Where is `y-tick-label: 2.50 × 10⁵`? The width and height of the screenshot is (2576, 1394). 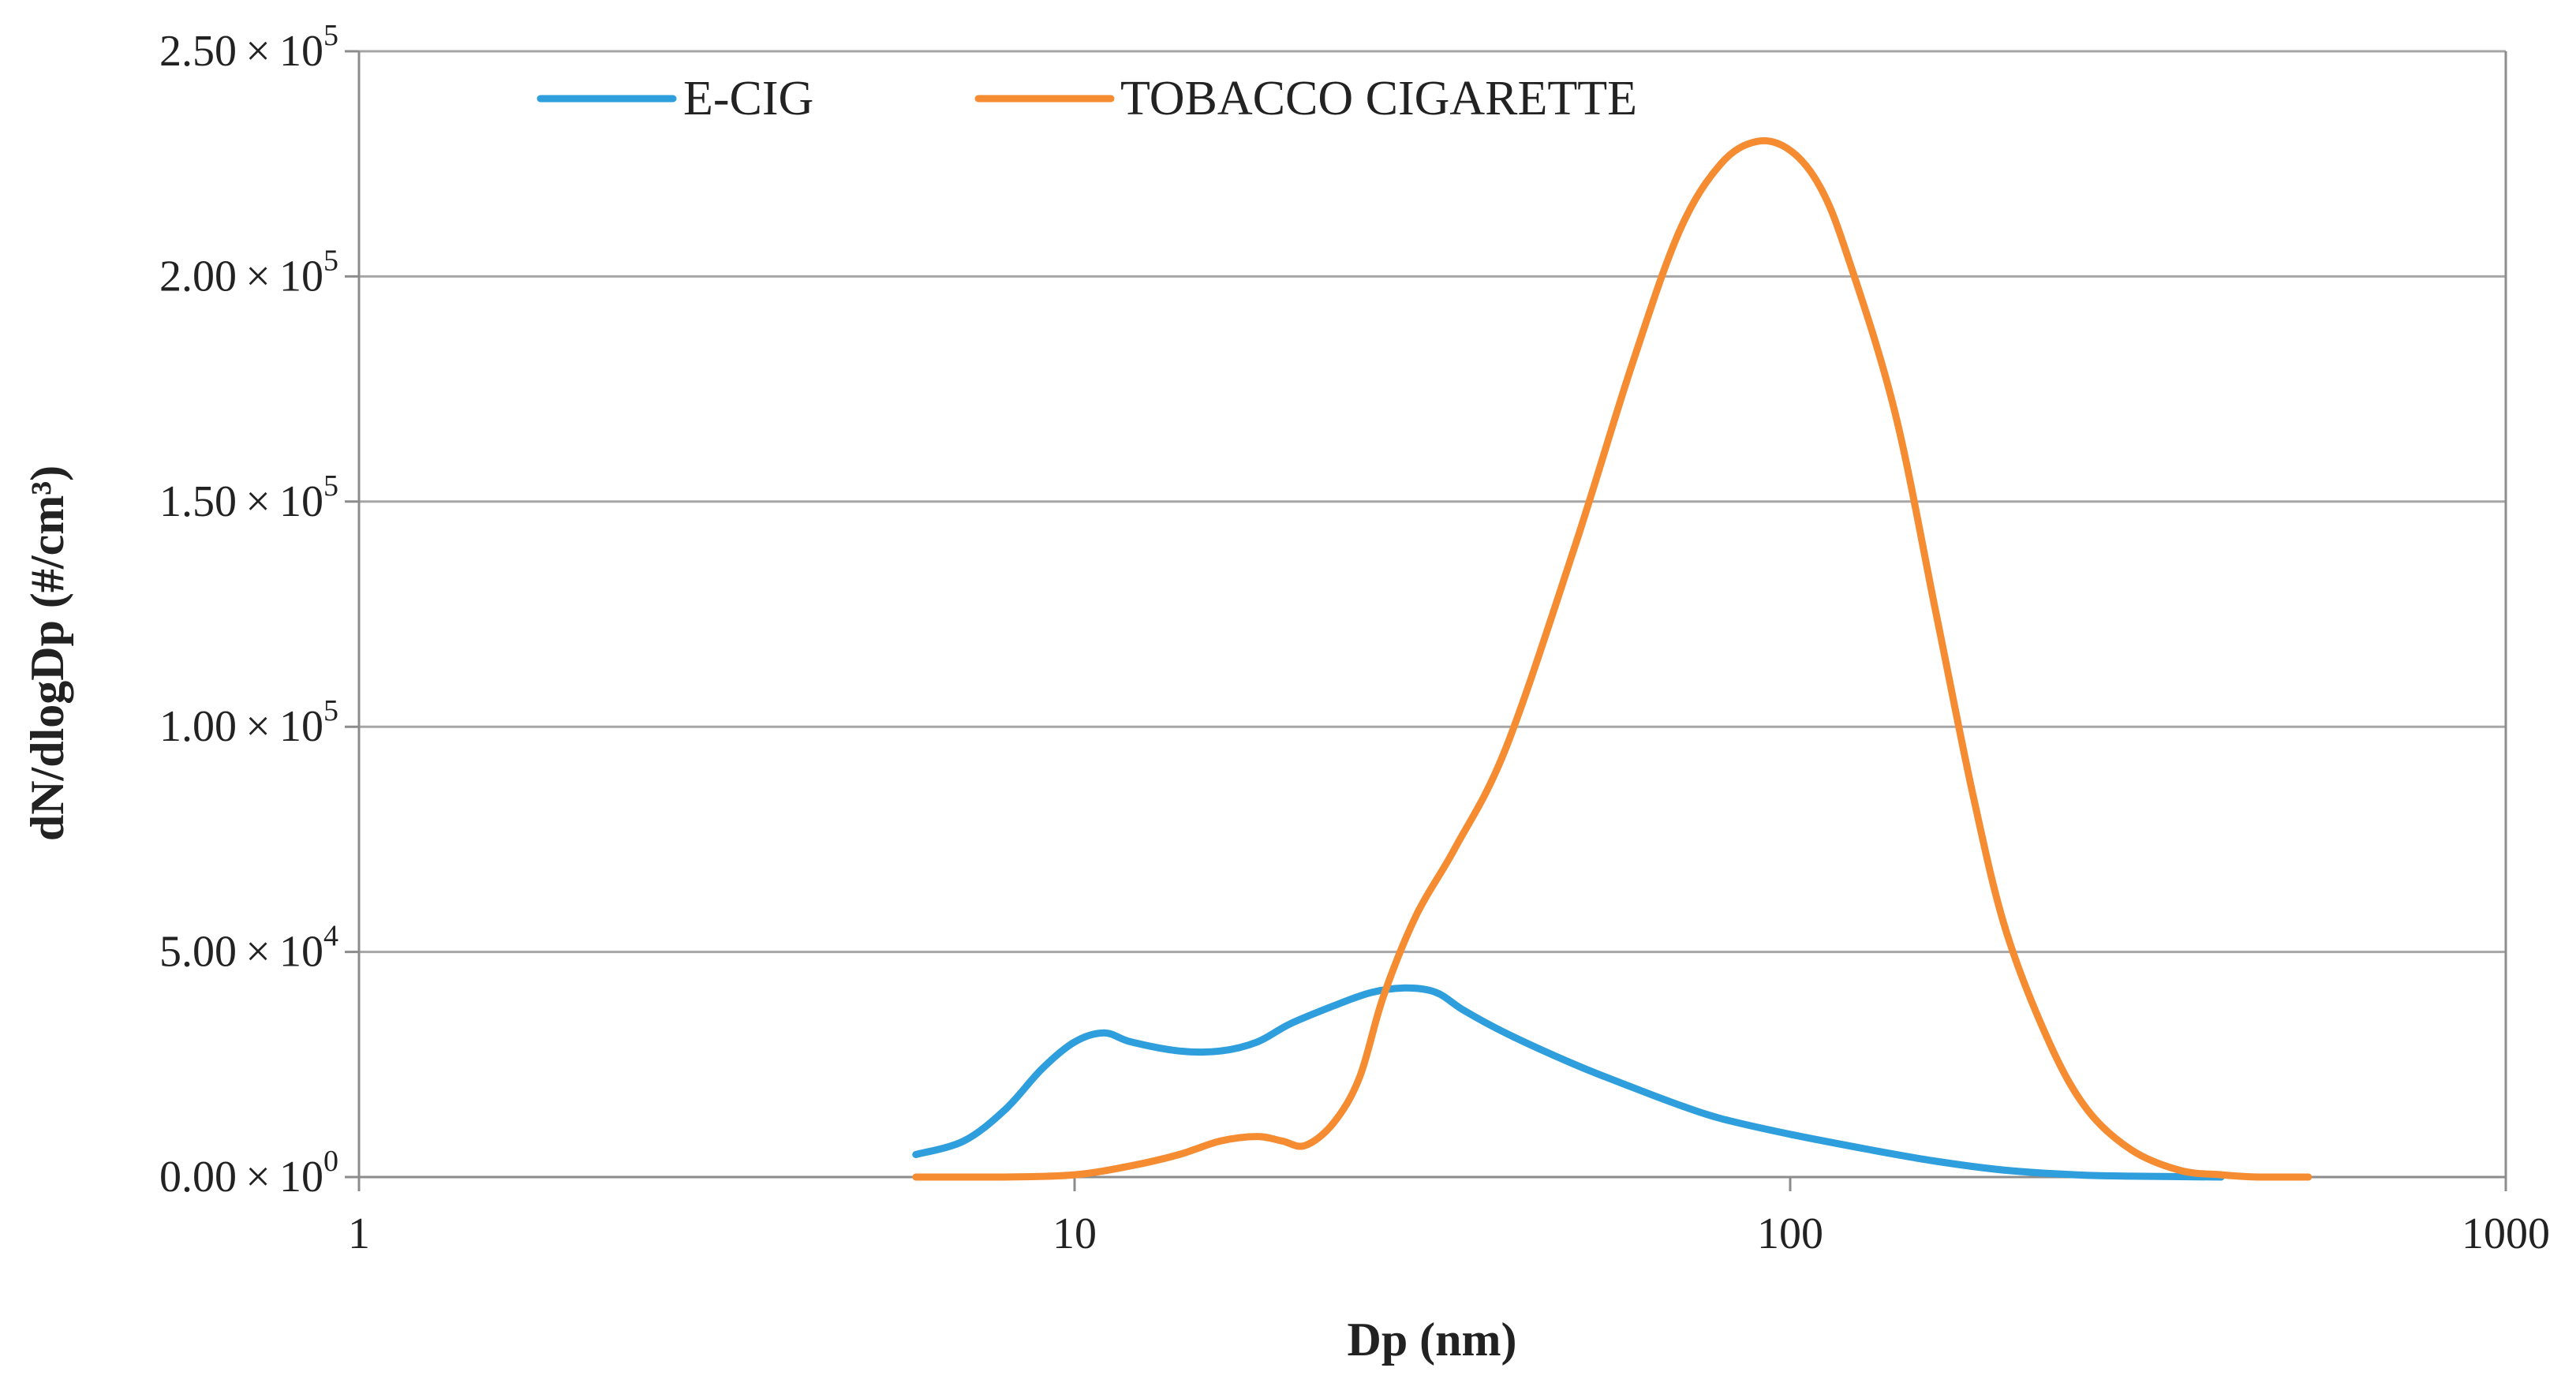
y-tick-label: 2.50 × 10⁵ is located at coordinates (249, 47).